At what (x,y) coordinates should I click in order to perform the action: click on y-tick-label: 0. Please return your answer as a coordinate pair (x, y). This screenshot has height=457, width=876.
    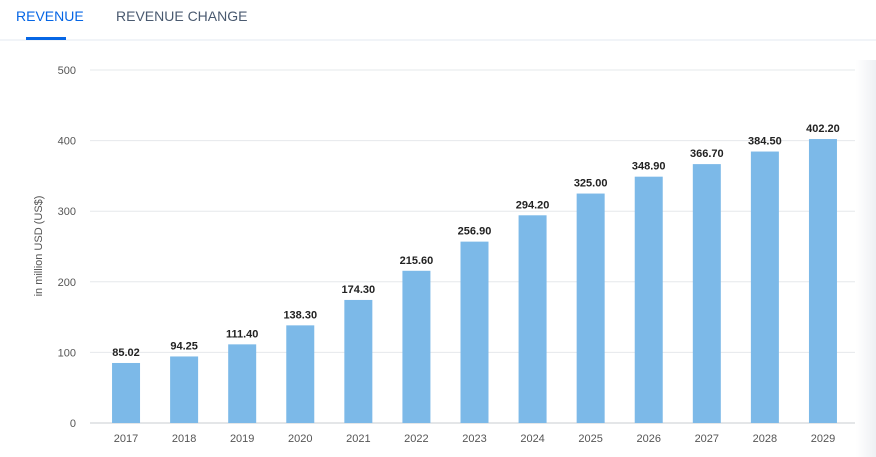
    Looking at the image, I should click on (73, 424).